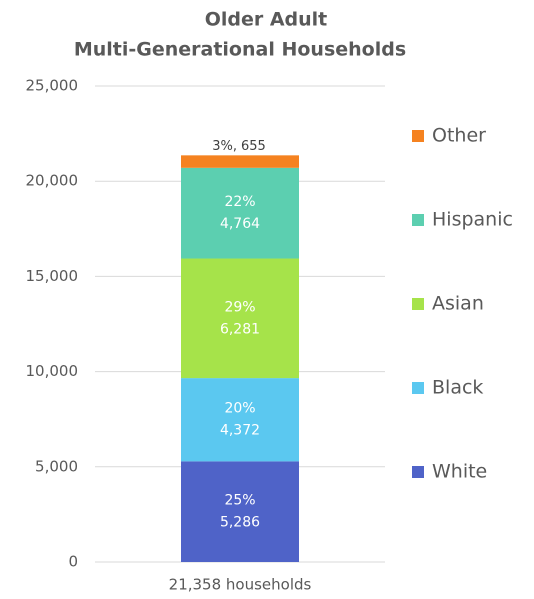 This screenshot has height=599, width=534. I want to click on y-tick-label: 0, so click(73, 562).